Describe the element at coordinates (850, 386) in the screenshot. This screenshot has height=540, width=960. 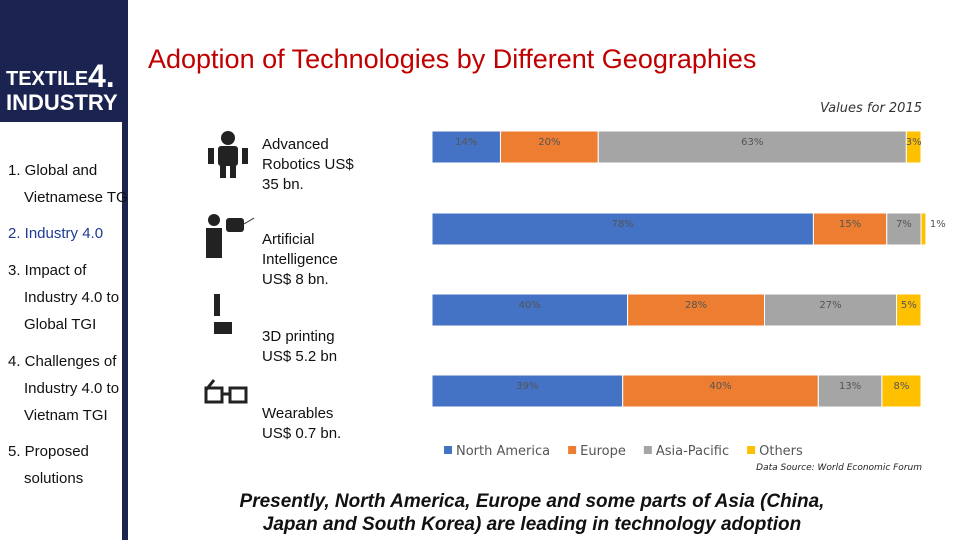
I see `value-label: 13%` at that location.